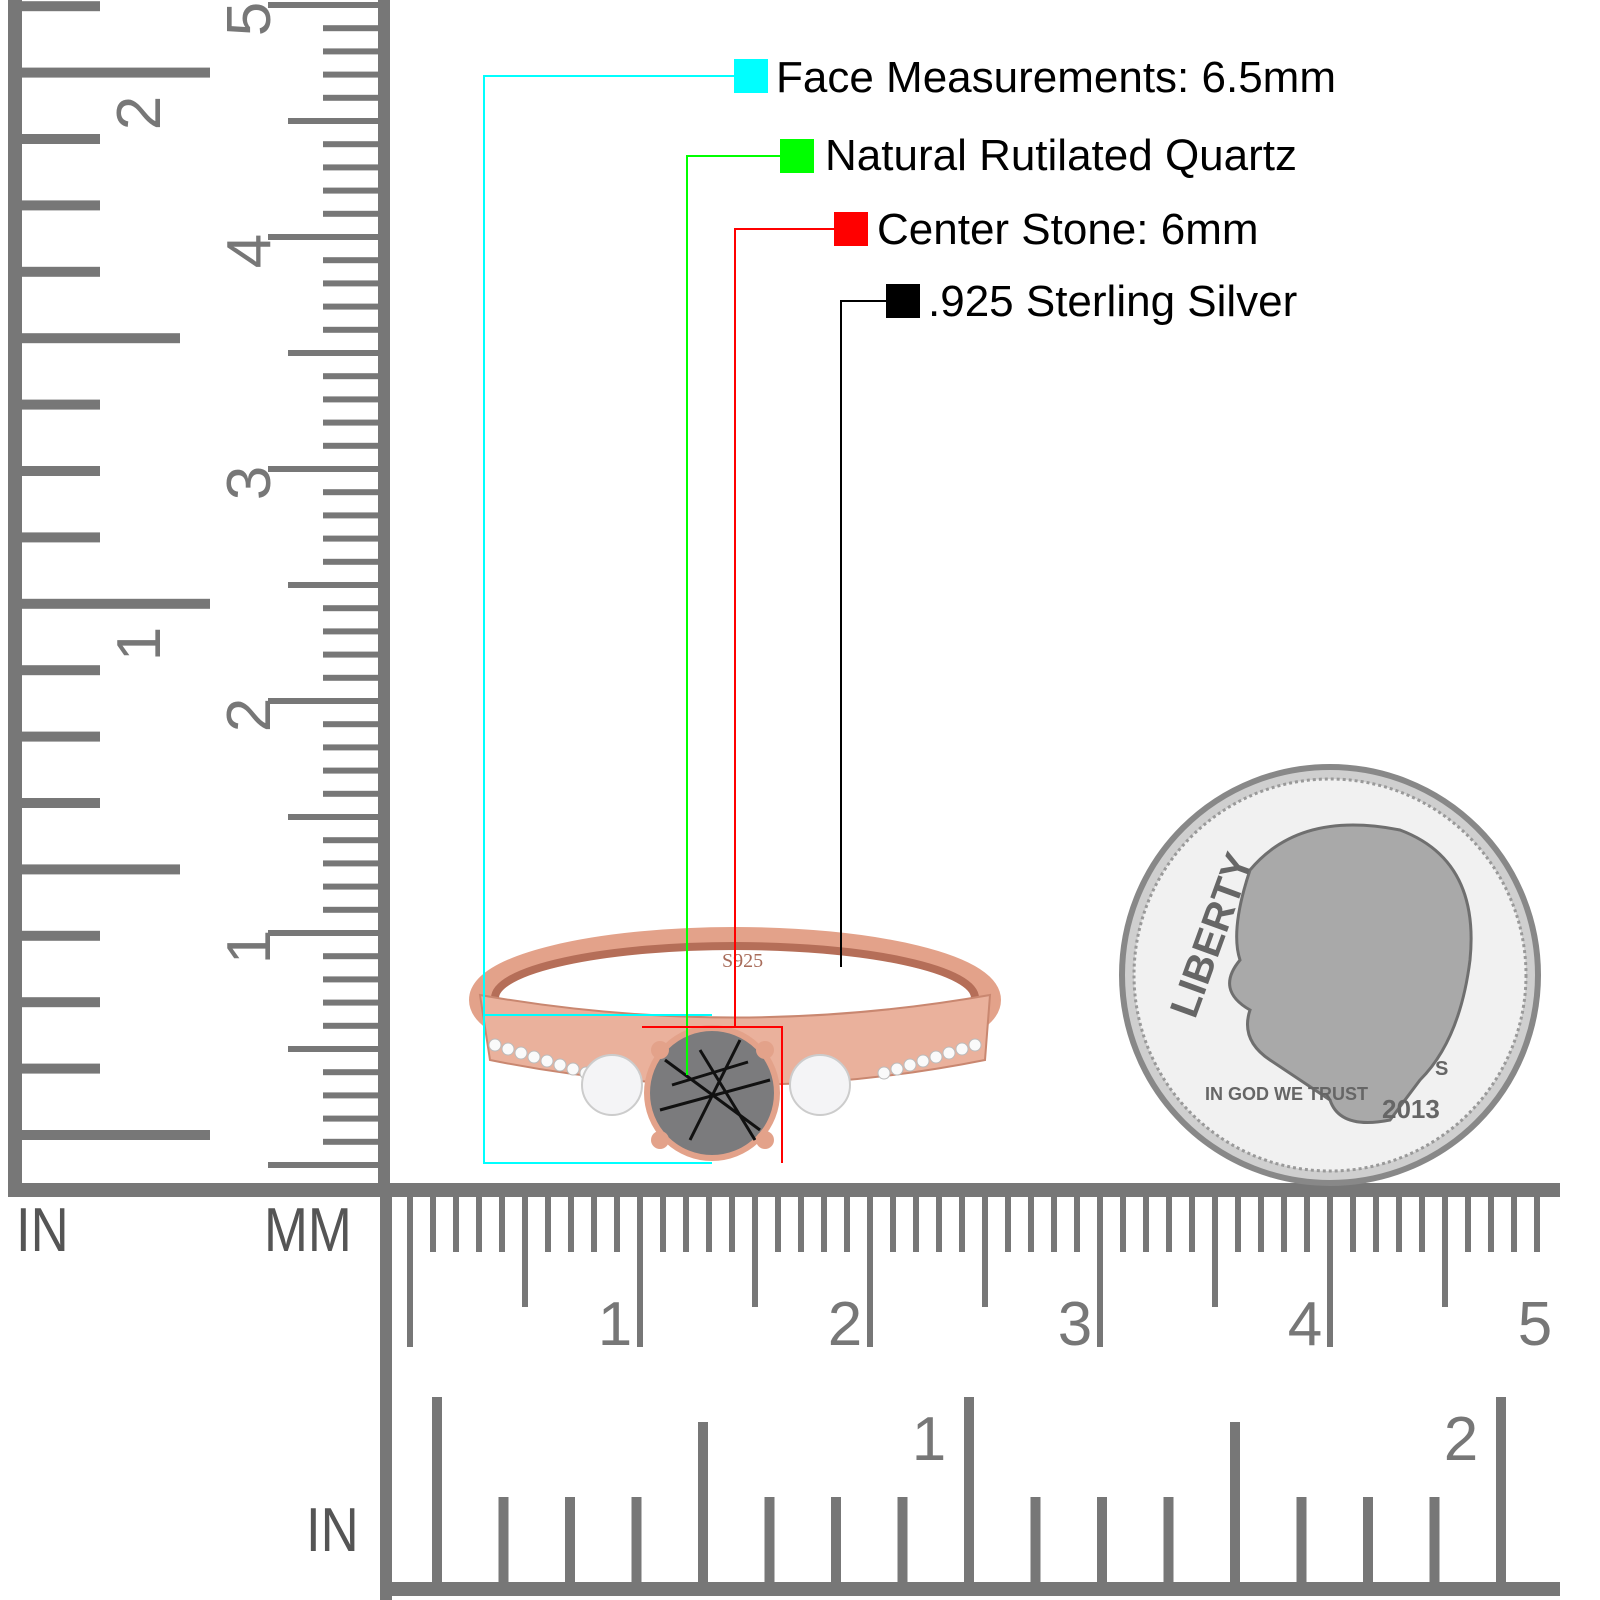 The height and width of the screenshot is (1600, 1600). I want to click on label-mm-vertical: 3, so click(249, 483).